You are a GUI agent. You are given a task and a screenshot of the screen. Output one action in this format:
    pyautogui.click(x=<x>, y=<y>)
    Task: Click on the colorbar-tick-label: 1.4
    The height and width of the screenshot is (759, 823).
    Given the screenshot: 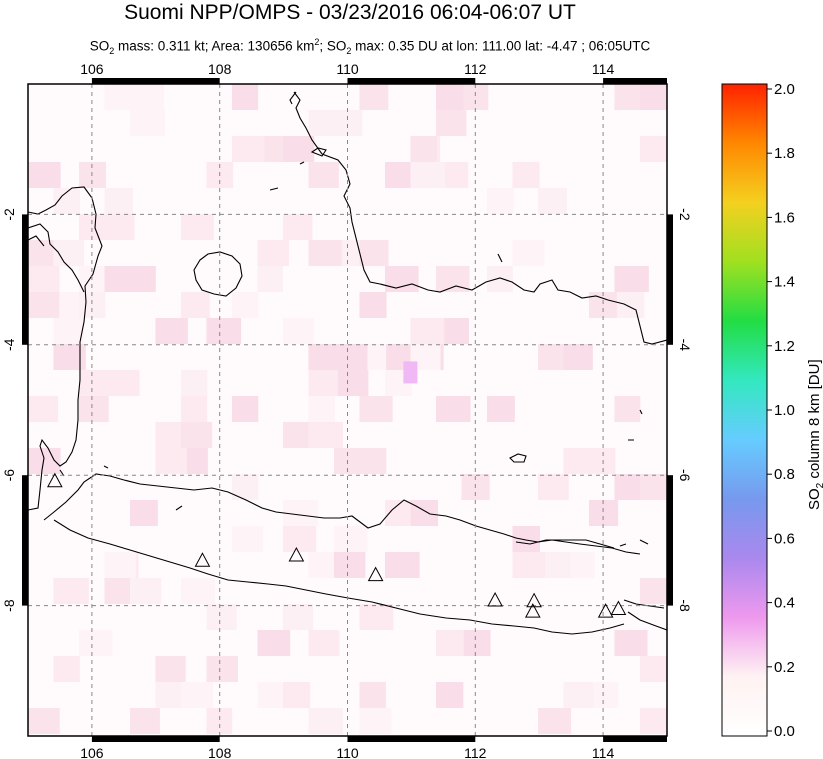 What is the action you would take?
    pyautogui.click(x=784, y=282)
    